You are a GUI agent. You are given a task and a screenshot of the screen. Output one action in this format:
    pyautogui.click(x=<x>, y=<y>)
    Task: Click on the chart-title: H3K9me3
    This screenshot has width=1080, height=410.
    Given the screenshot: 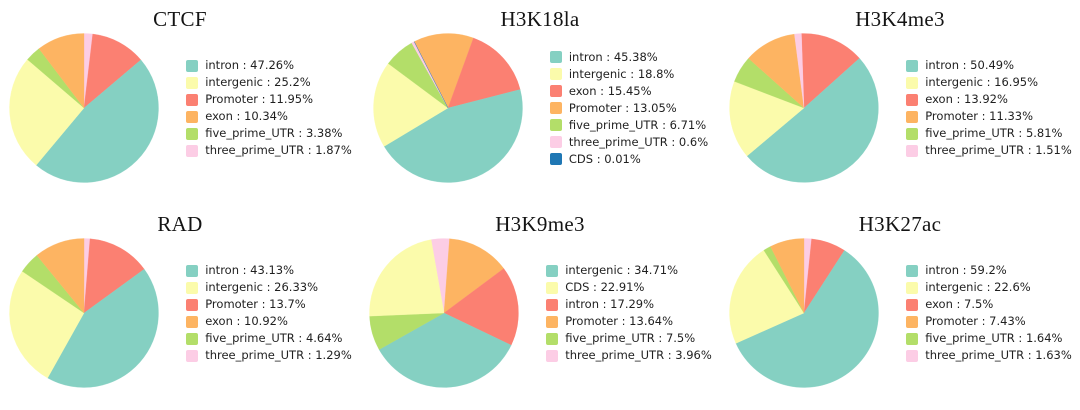 What is the action you would take?
    pyautogui.click(x=540, y=224)
    